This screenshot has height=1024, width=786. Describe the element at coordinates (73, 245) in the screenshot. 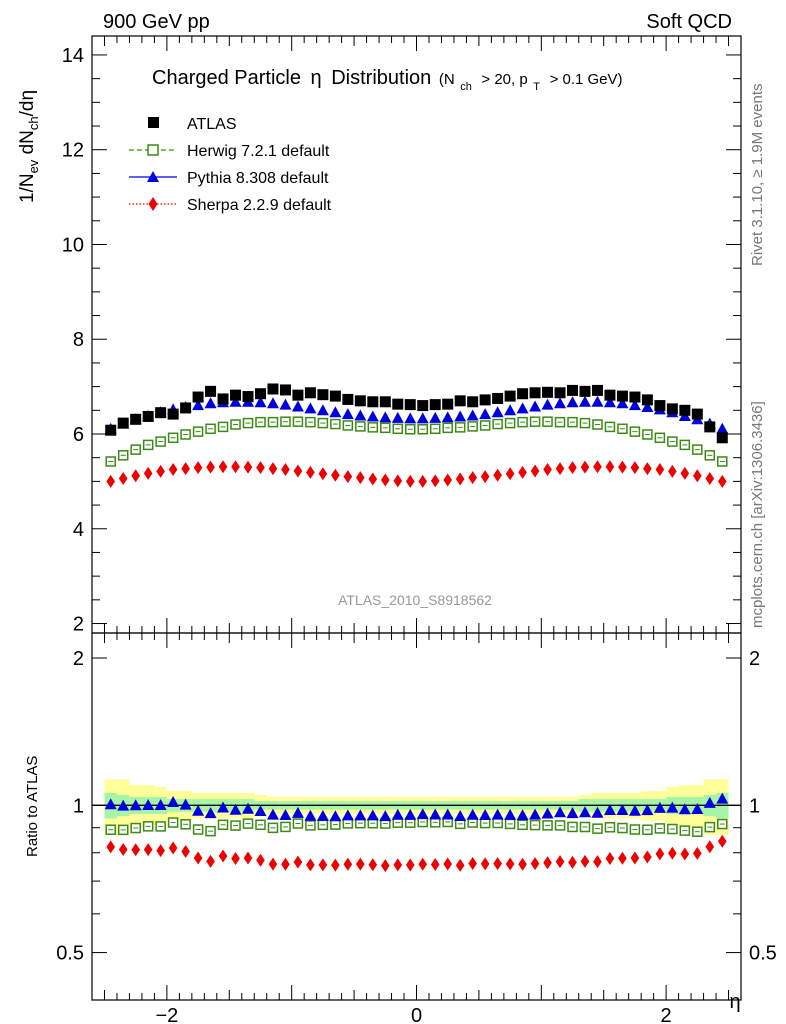

I see `y-tick-label: 10` at that location.